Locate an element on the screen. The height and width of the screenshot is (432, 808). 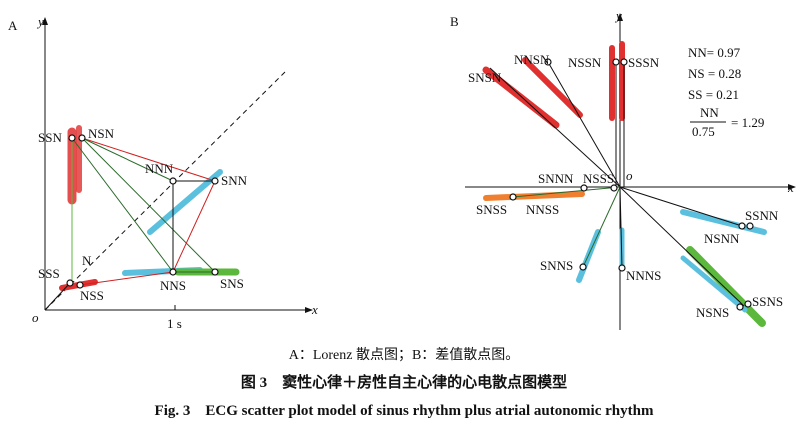
point-label: NNSS is located at coordinates (542, 209).